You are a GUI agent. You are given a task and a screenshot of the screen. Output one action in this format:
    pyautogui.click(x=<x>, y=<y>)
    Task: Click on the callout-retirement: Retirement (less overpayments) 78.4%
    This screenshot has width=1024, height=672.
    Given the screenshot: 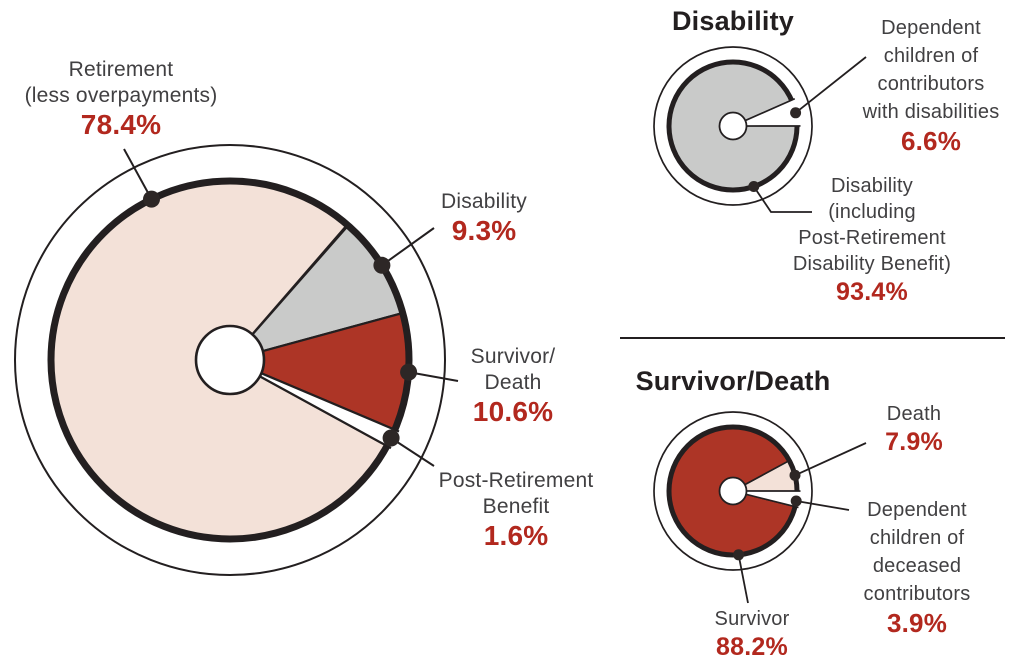 What is the action you would take?
    pyautogui.click(x=121, y=99)
    